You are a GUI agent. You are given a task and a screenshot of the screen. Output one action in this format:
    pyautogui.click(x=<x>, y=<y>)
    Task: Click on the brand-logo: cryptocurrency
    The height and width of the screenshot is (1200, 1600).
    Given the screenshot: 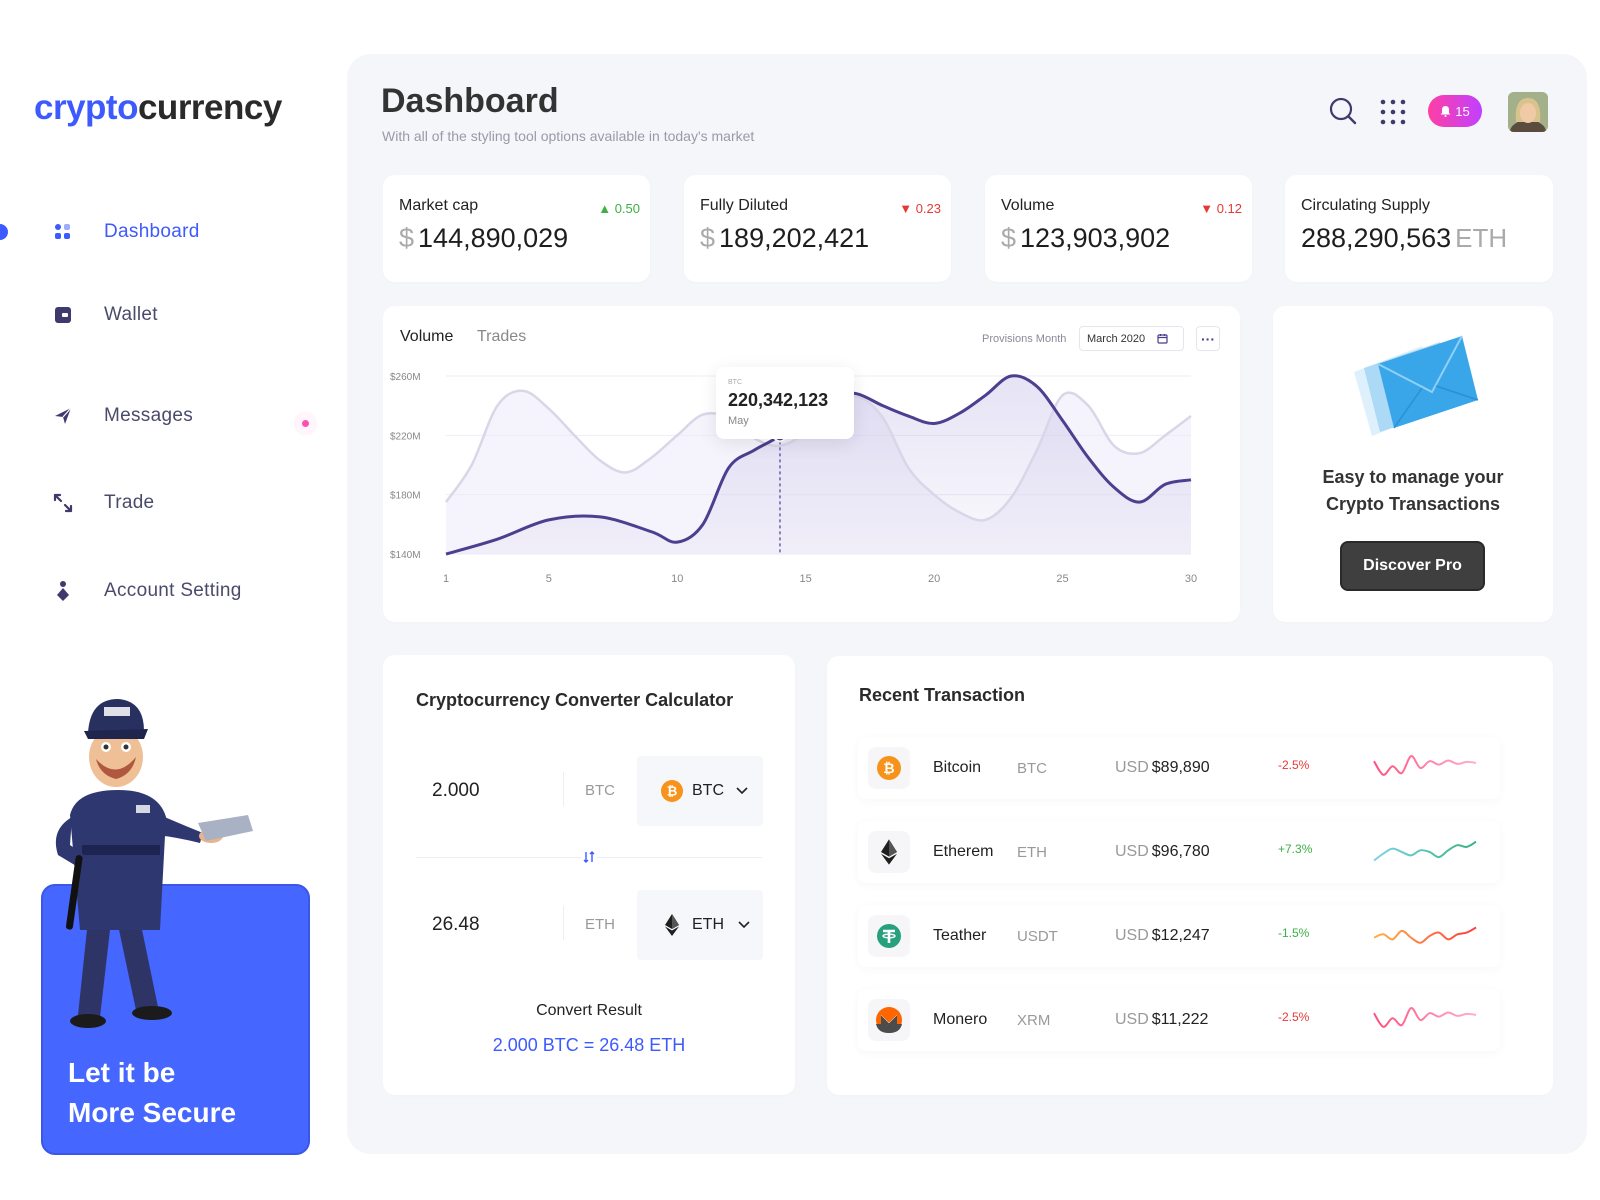 What is the action you would take?
    pyautogui.click(x=158, y=108)
    